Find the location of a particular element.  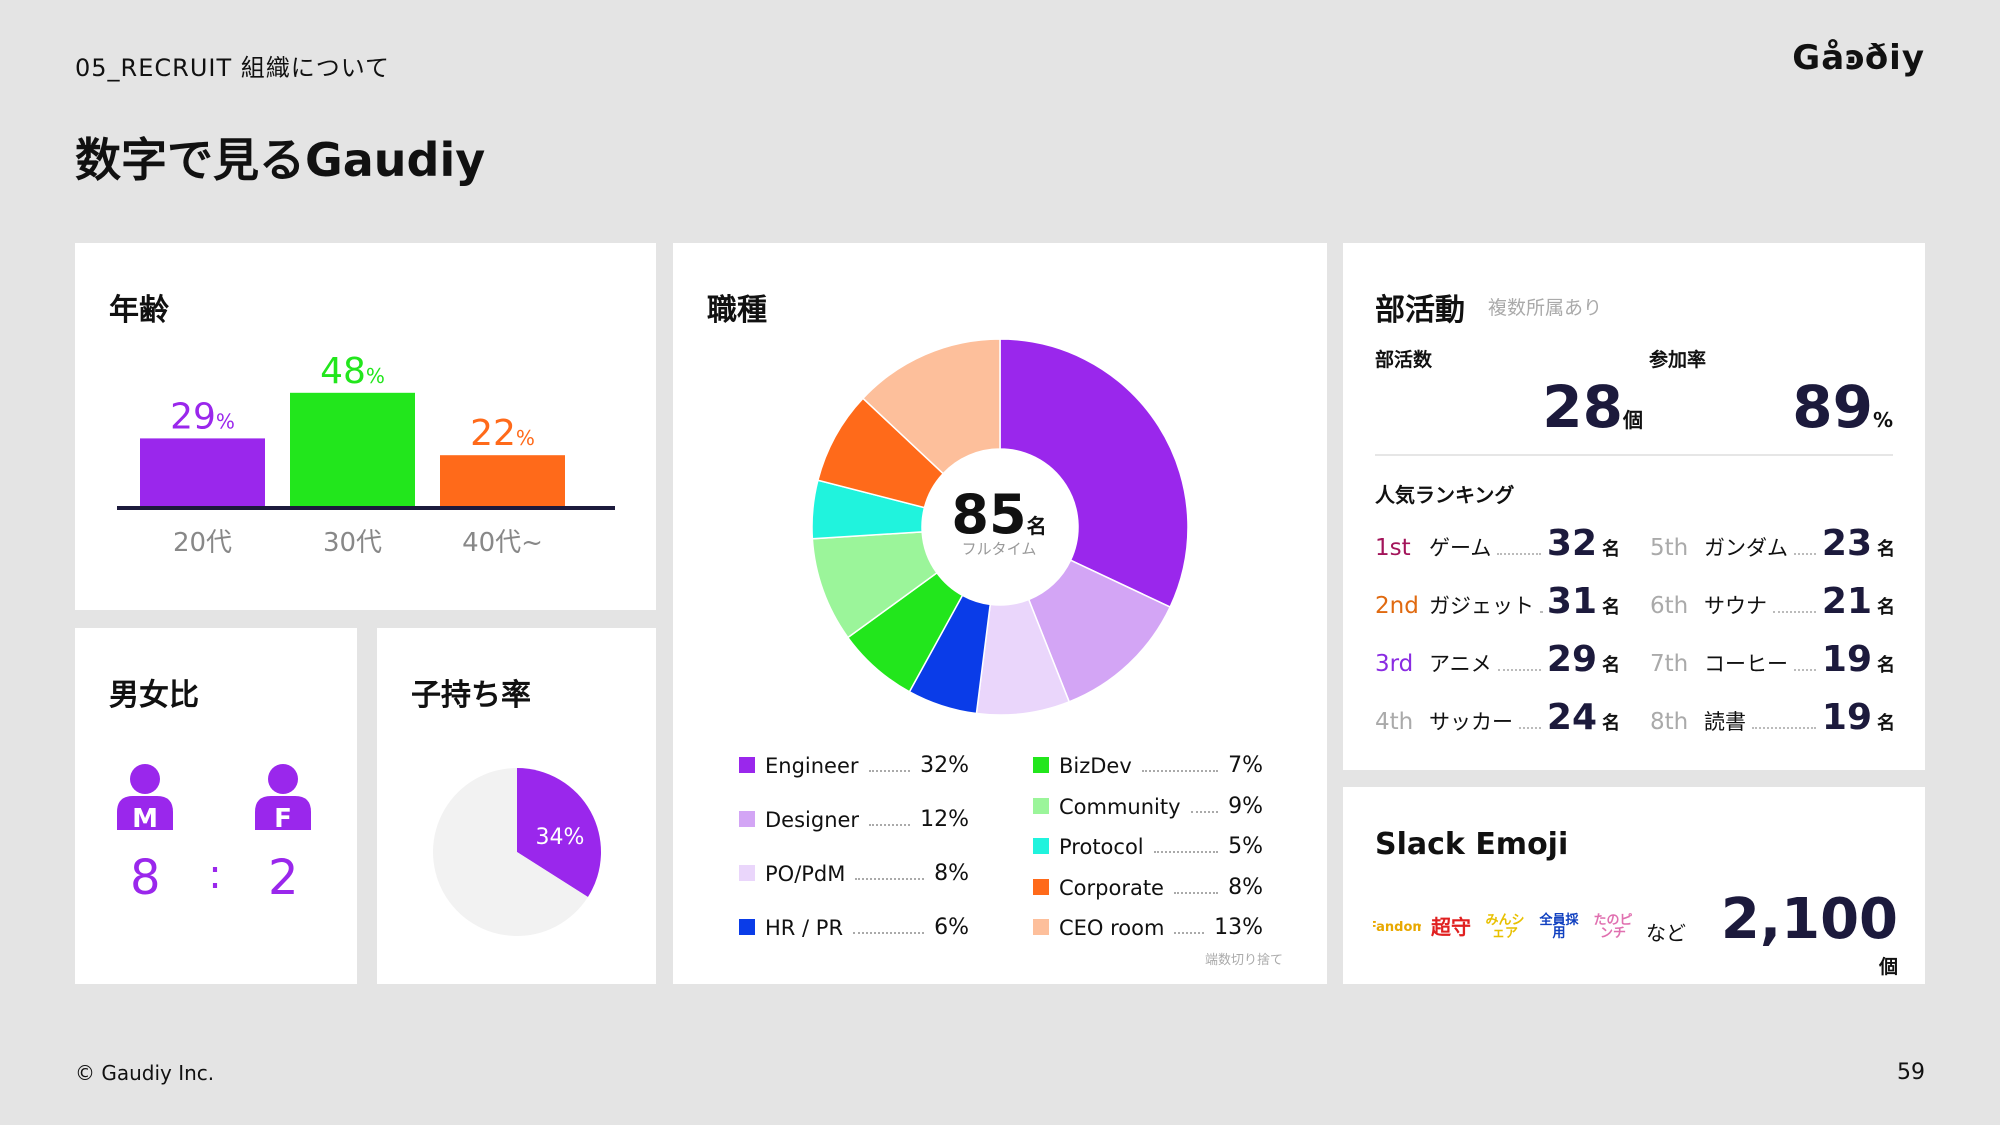

slack-emoji: 全員採用 is located at coordinates (1559, 927).